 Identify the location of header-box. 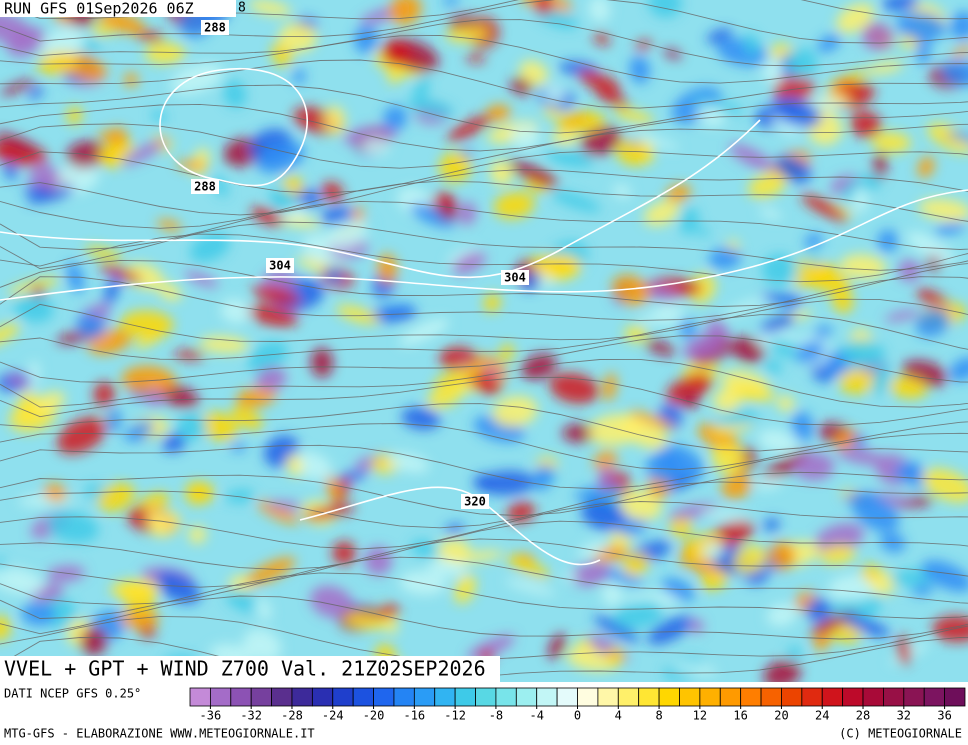
(118, 8).